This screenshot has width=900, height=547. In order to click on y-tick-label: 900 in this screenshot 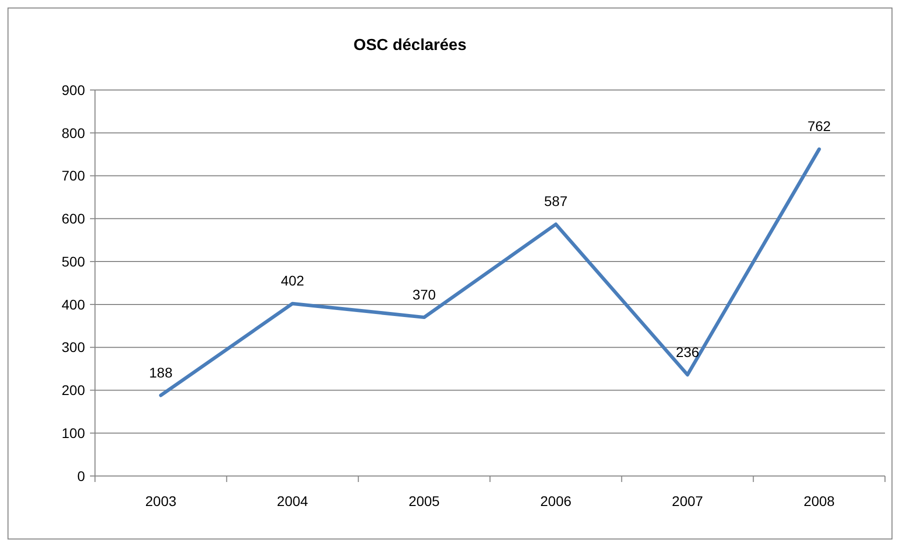, I will do `click(74, 90)`.